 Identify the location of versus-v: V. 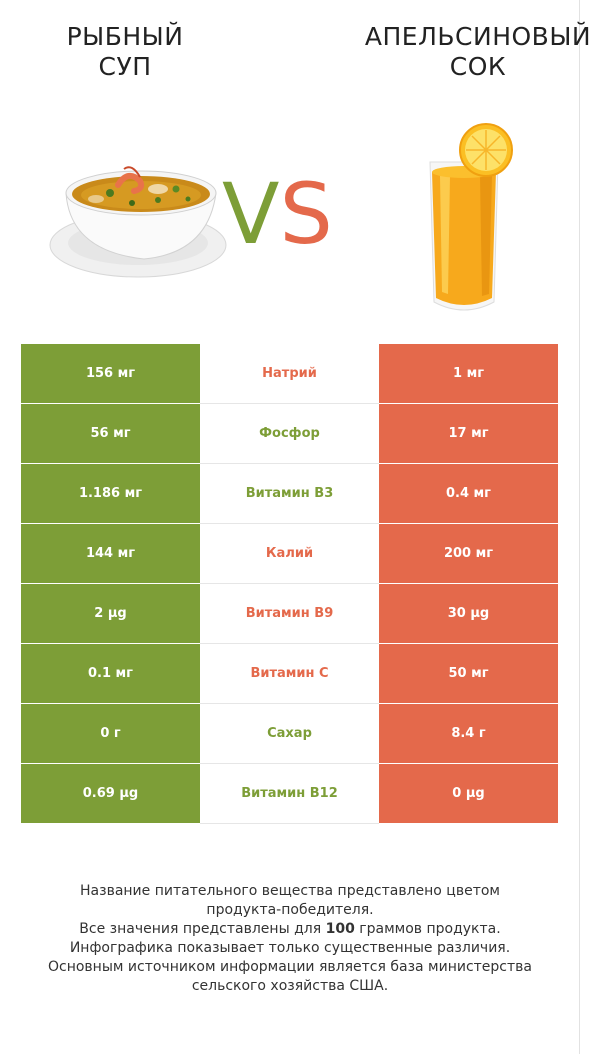
(251, 214).